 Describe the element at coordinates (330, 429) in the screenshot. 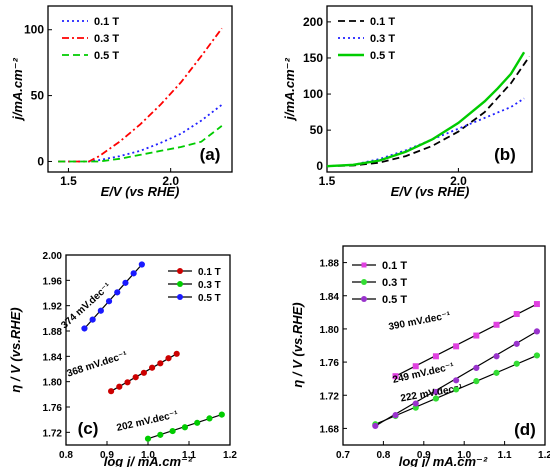

I see `y-tick-label: 1.68` at that location.